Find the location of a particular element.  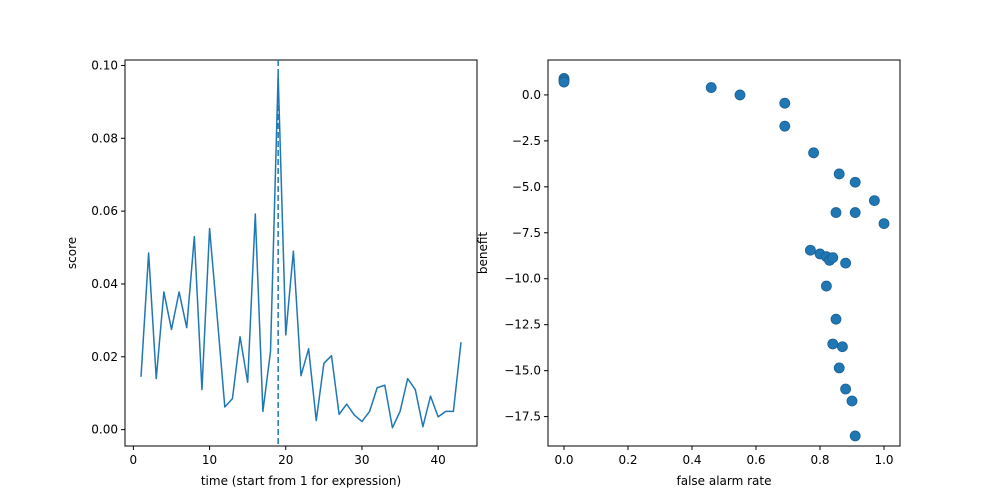

right-y-tick-label: −7.5 is located at coordinates (526, 233).